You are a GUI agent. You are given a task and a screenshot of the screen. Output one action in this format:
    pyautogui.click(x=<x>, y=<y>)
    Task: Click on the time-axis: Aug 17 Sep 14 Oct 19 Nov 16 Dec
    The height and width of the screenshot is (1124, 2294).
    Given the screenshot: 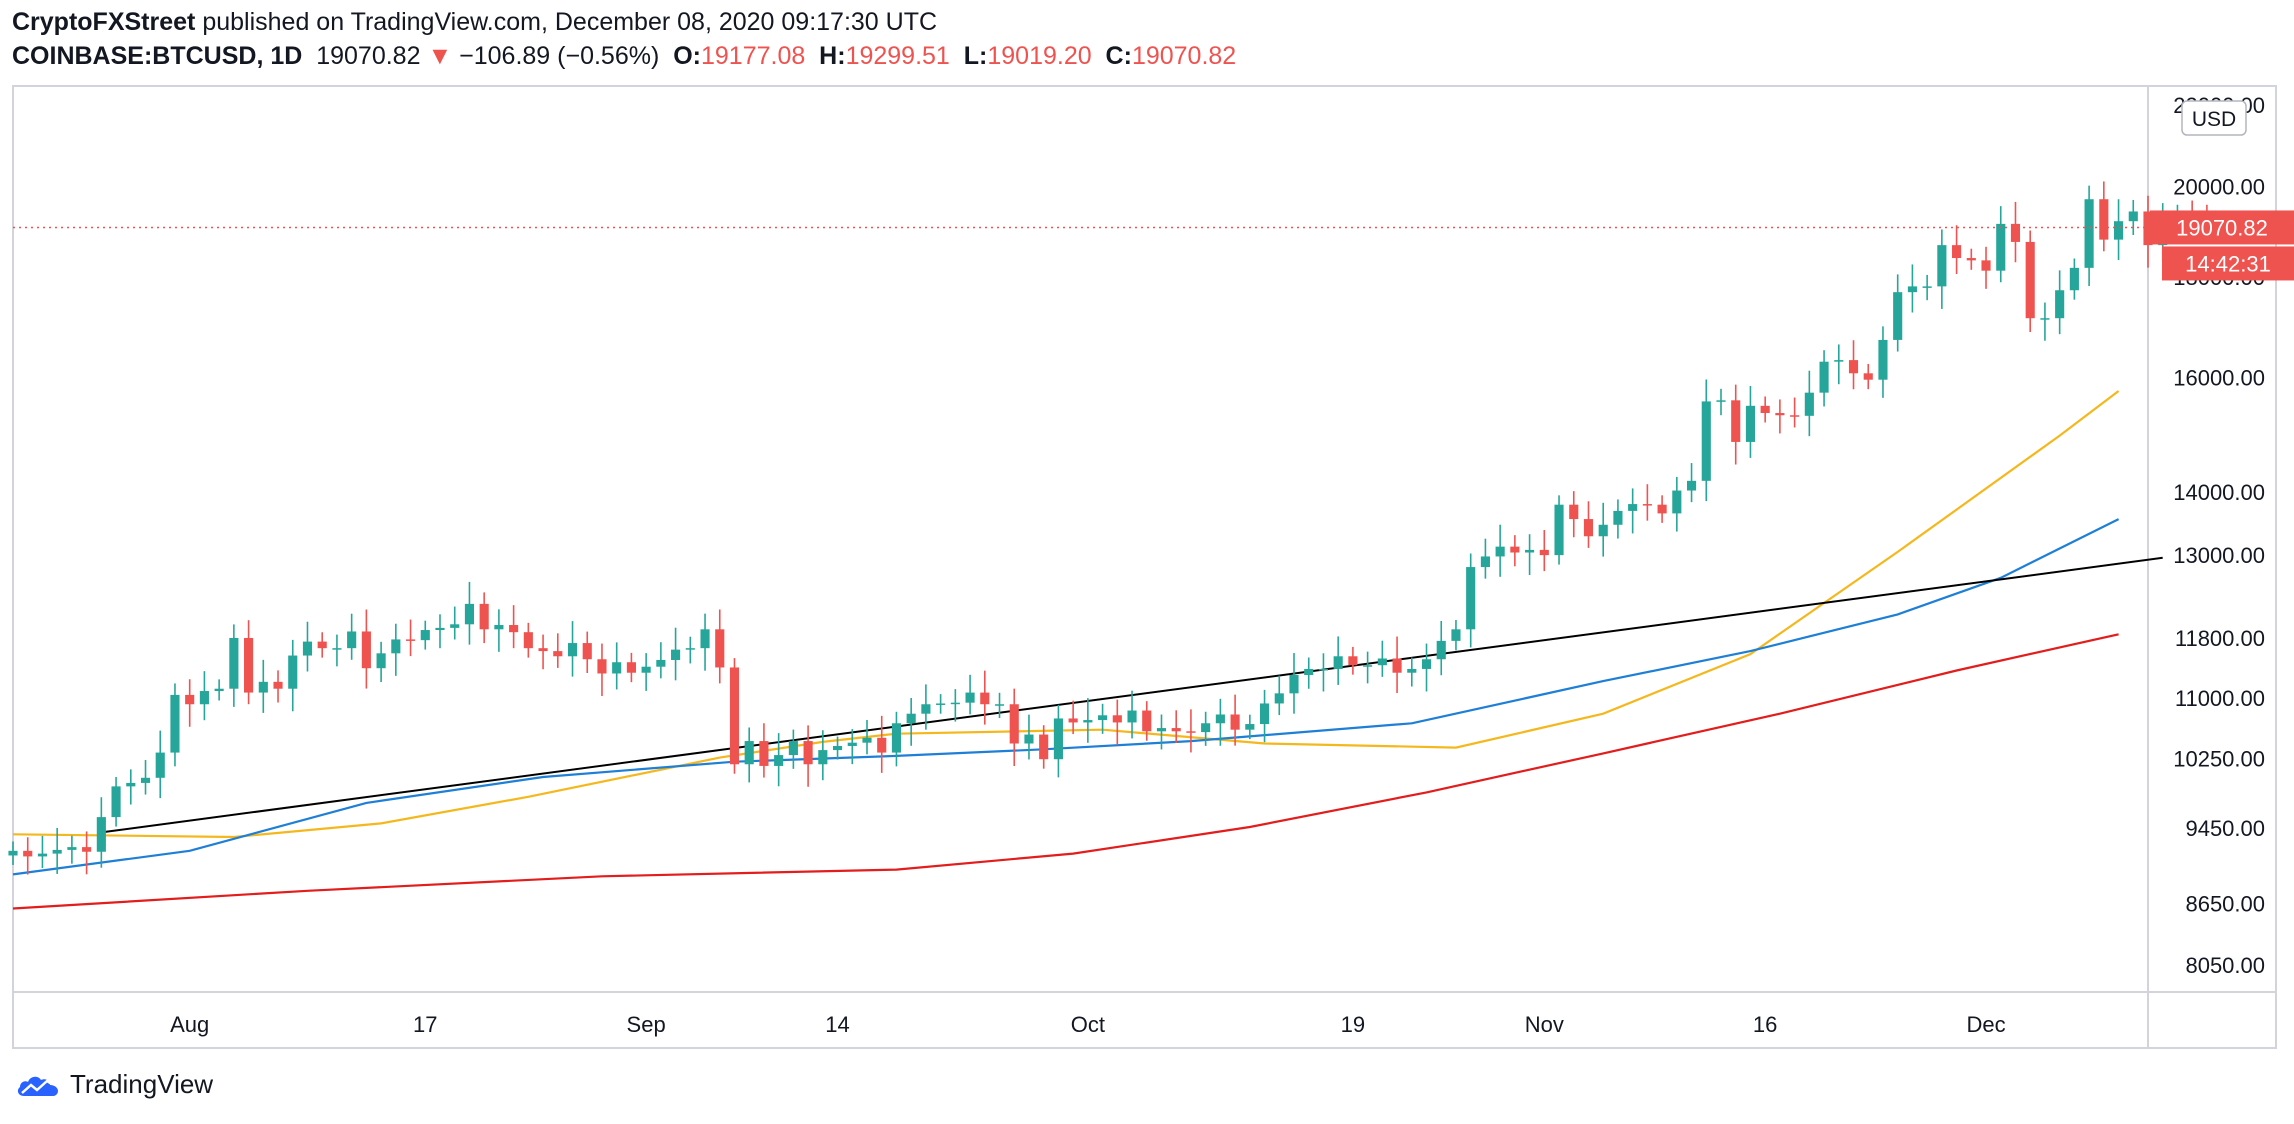 What is the action you would take?
    pyautogui.click(x=1087, y=1024)
    